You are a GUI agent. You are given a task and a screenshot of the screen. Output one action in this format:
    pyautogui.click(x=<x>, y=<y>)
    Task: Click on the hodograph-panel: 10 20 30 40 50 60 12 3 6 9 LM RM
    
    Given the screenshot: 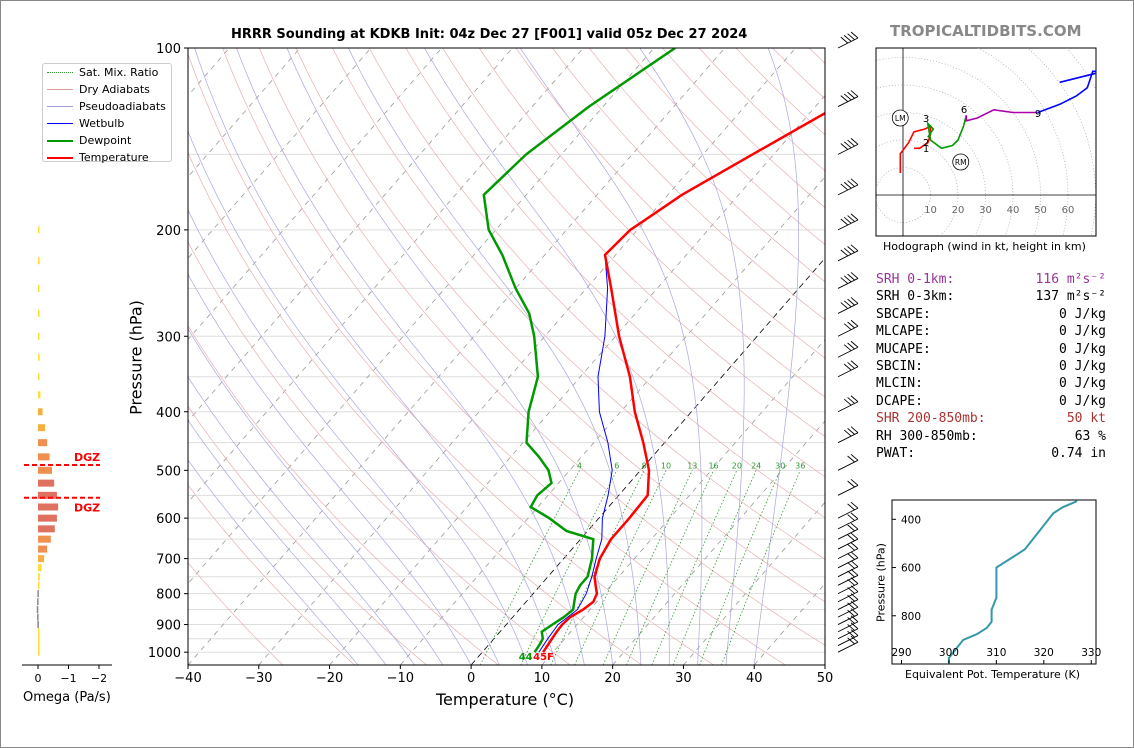 What is the action you would take?
    pyautogui.click(x=986, y=142)
    